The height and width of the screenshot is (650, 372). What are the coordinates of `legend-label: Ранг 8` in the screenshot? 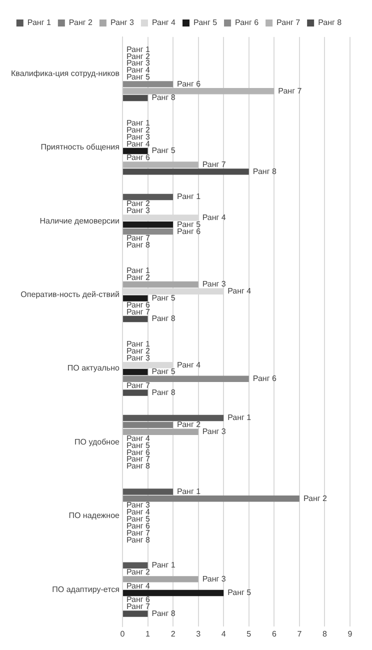 It's located at (330, 23).